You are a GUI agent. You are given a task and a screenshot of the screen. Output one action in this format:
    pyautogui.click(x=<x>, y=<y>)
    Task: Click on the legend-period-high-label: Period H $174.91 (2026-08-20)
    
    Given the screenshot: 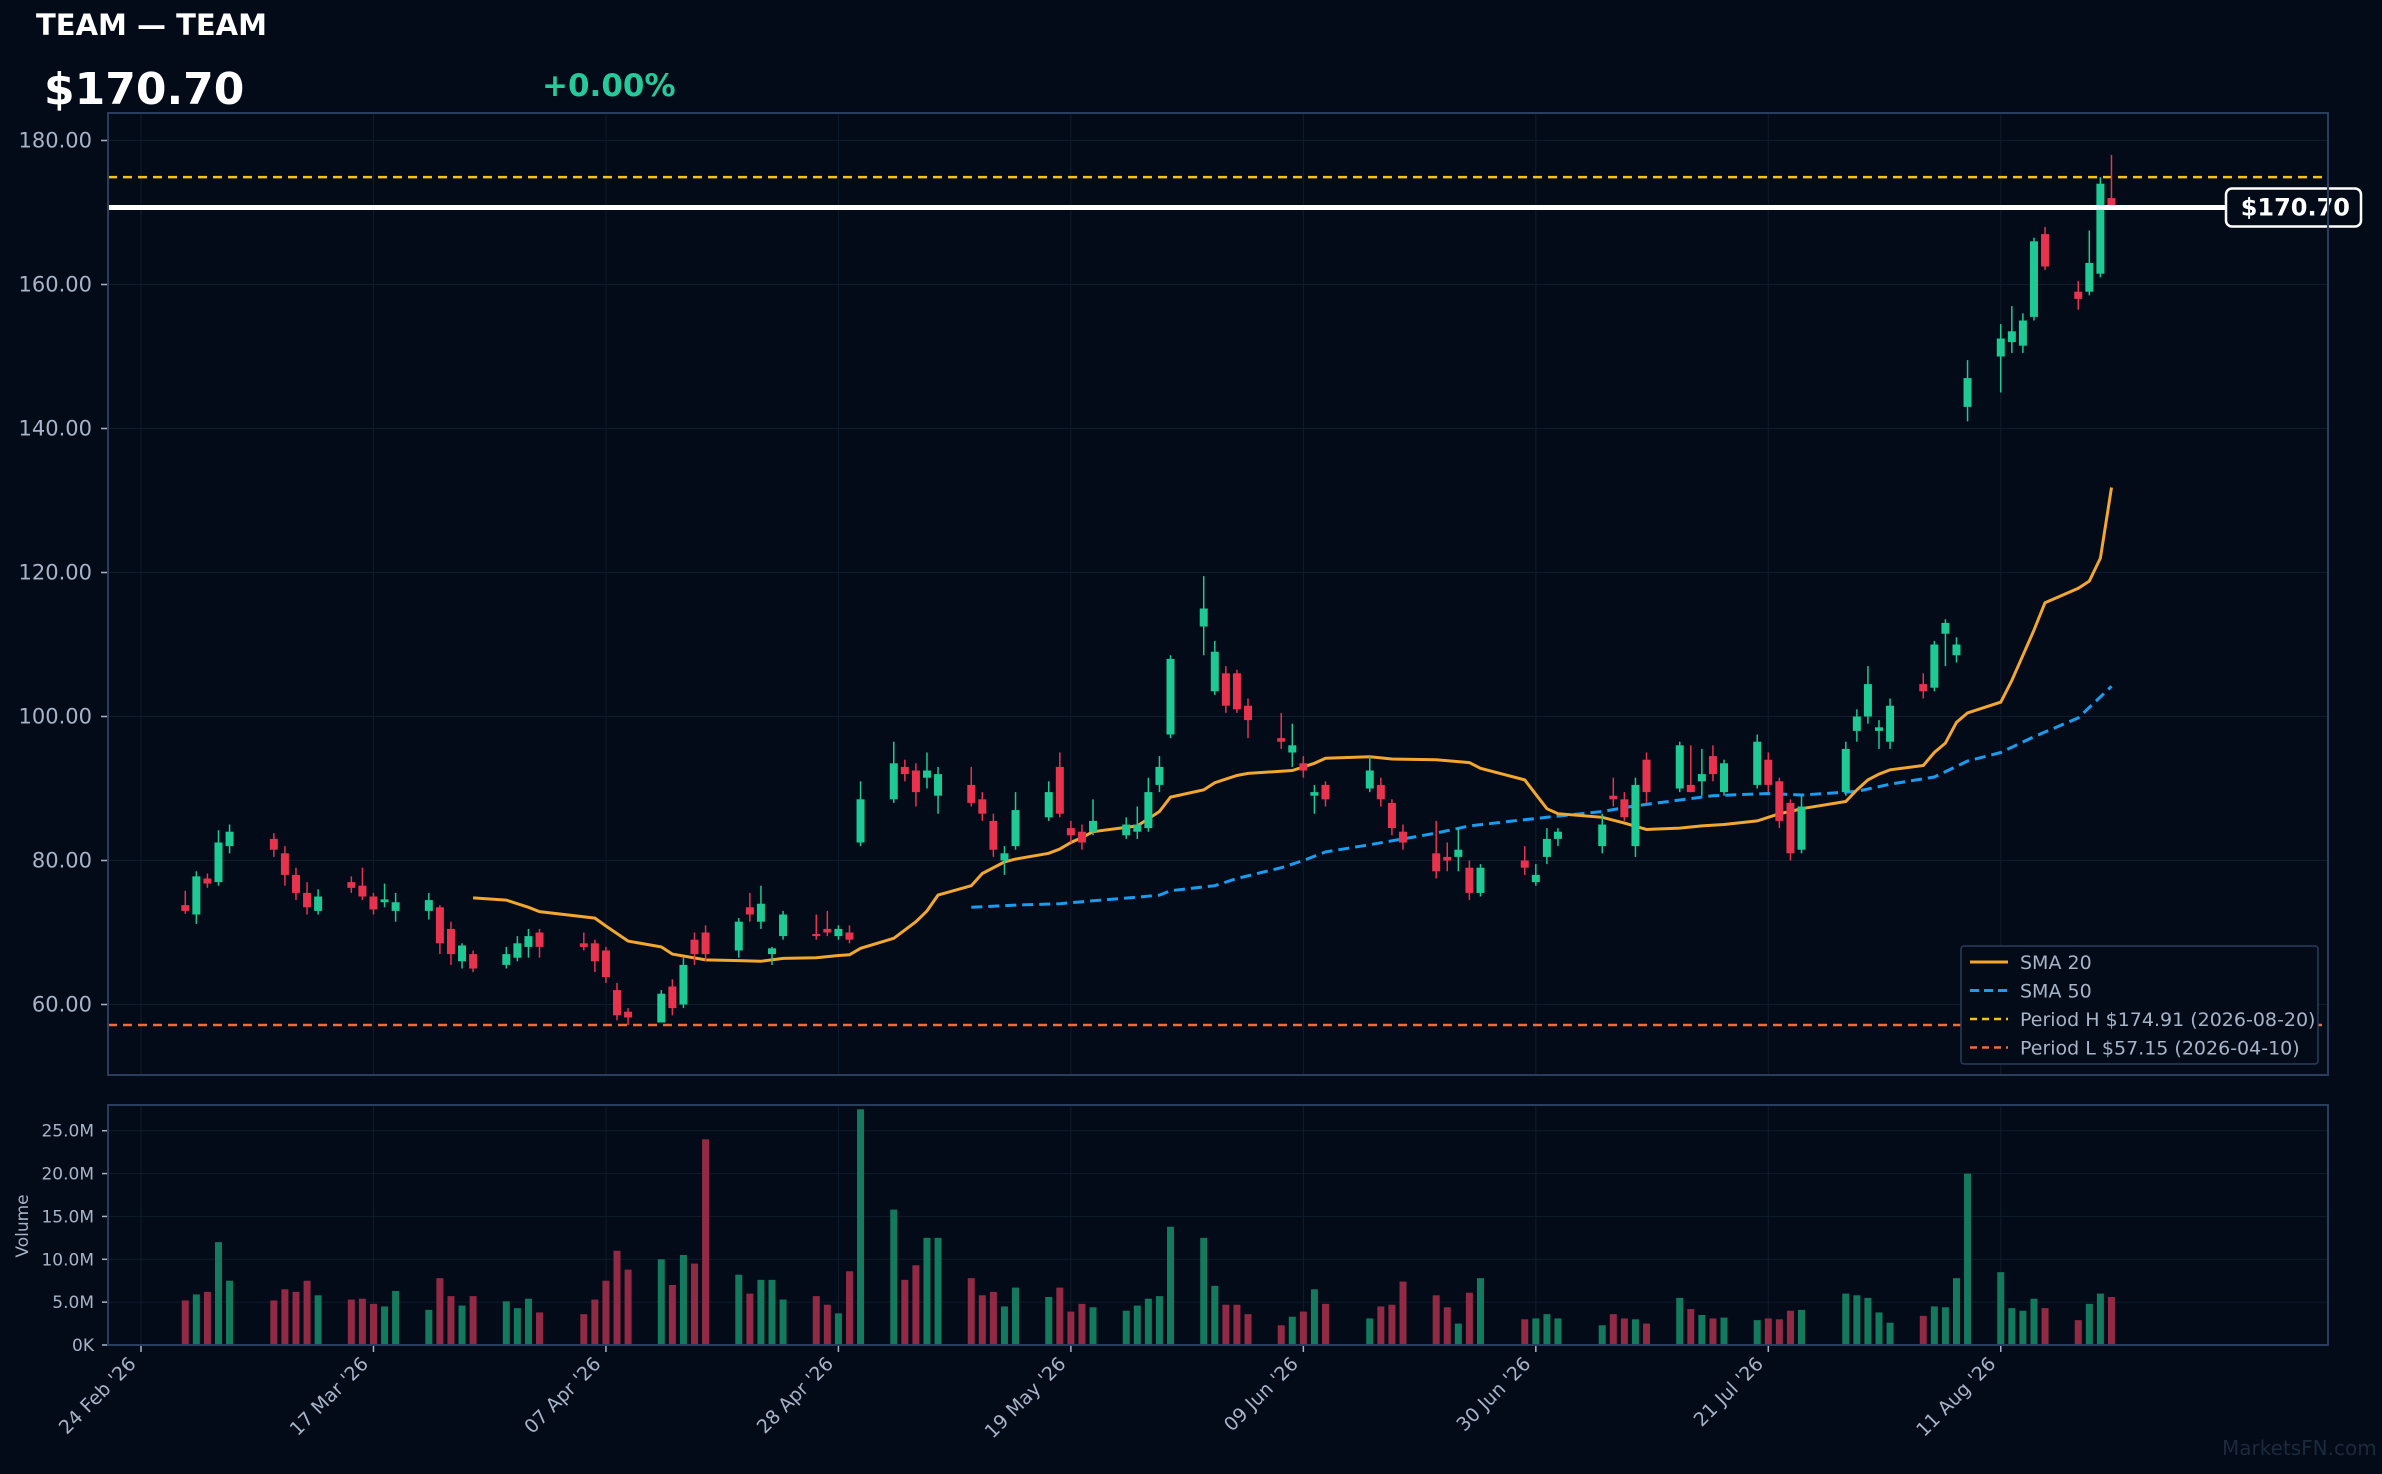 What is the action you would take?
    pyautogui.click(x=2167, y=1020)
    